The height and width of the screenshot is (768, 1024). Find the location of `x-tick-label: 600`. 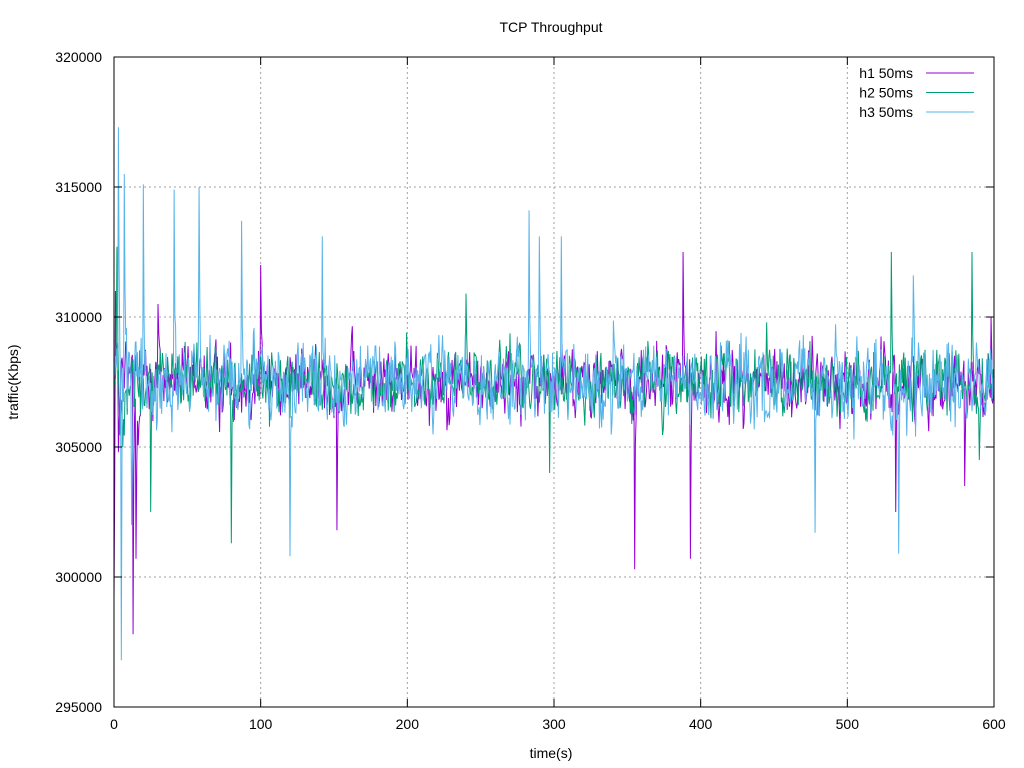

x-tick-label: 600 is located at coordinates (994, 724).